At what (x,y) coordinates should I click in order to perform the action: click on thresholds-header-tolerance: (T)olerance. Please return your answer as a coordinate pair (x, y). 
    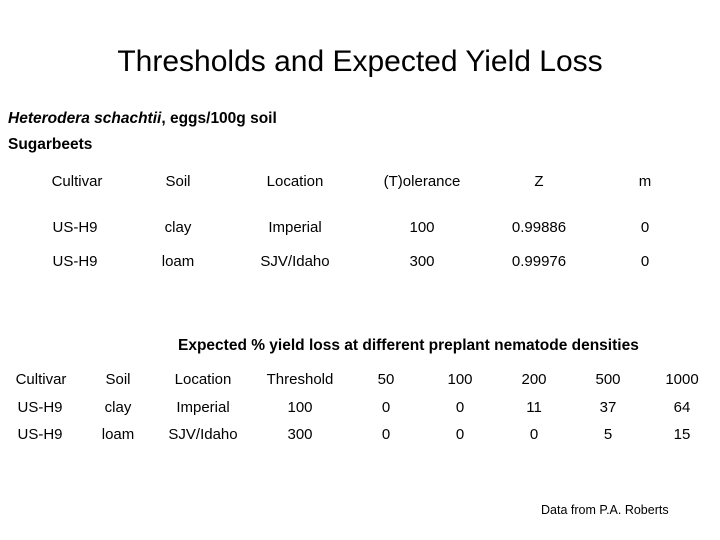
    Looking at the image, I should click on (422, 181).